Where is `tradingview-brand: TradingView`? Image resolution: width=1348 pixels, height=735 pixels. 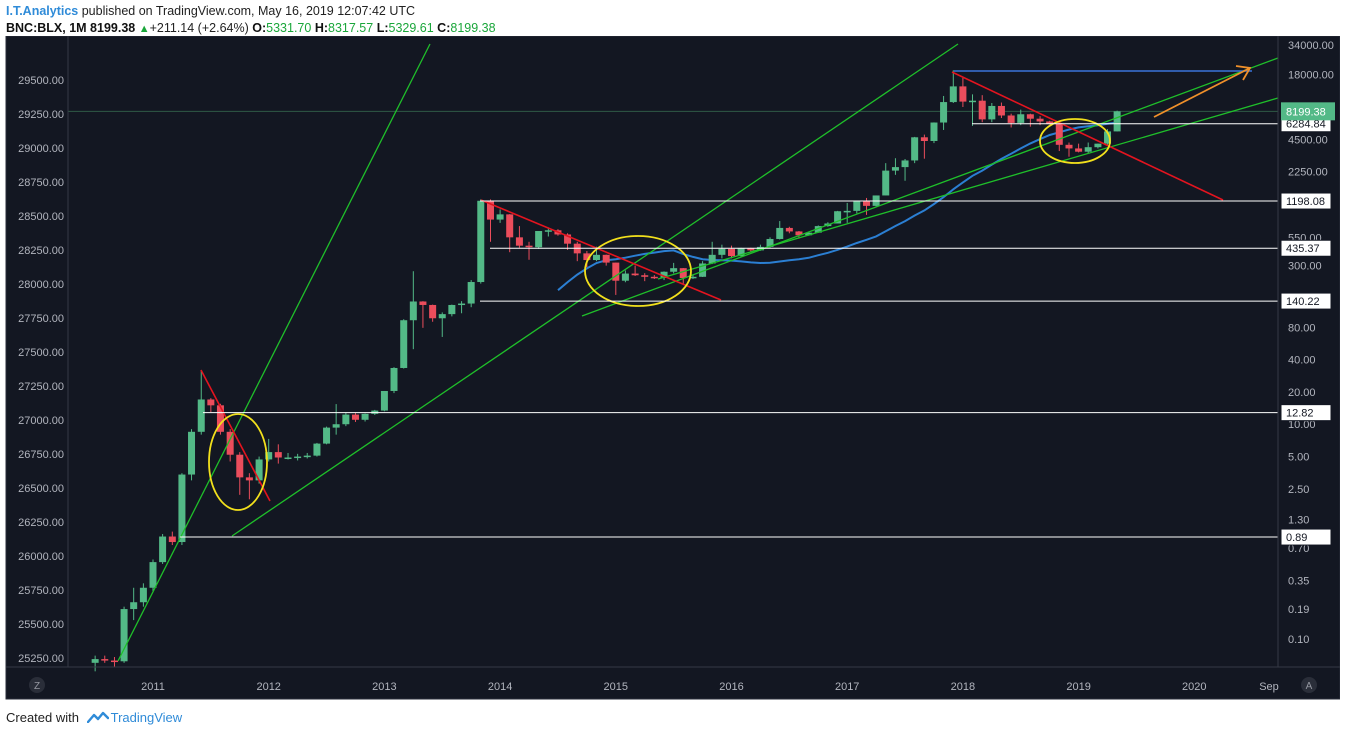
tradingview-brand: TradingView is located at coordinates (146, 717).